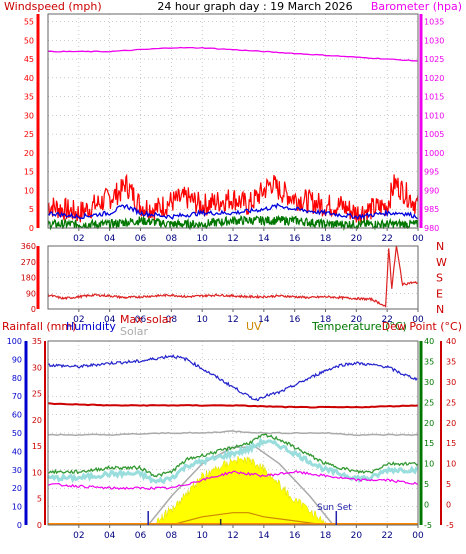 The width and height of the screenshot is (466, 554). I want to click on y-tick-rain: 40, so click(17, 451).